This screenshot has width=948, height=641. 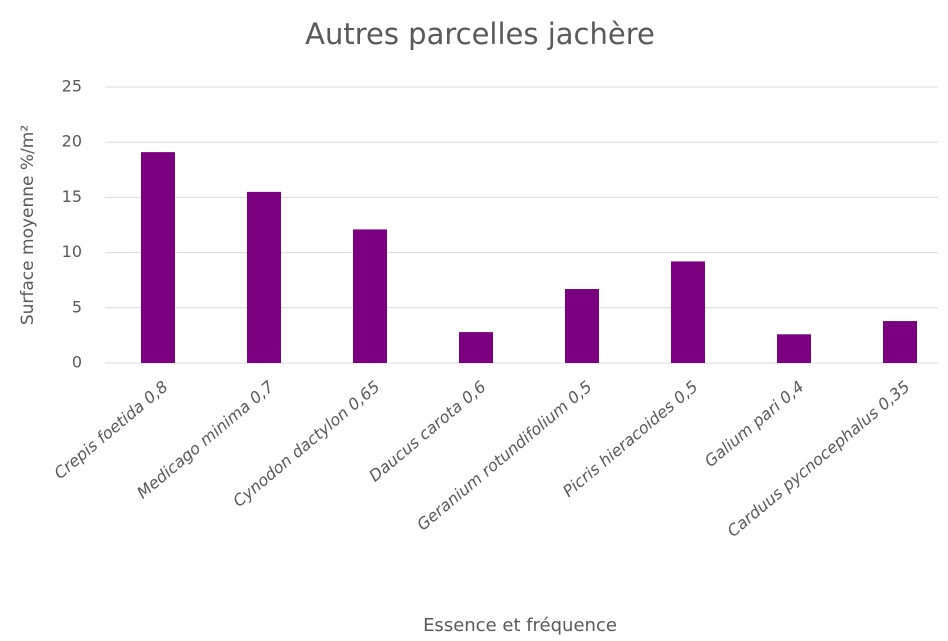 I want to click on x-tick-label: Crepis foetida 0,8, so click(x=110, y=430).